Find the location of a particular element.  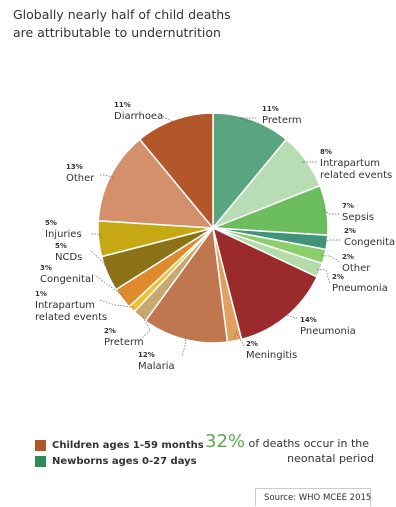

pie-slice-child-diarrhoea is located at coordinates (176, 171).